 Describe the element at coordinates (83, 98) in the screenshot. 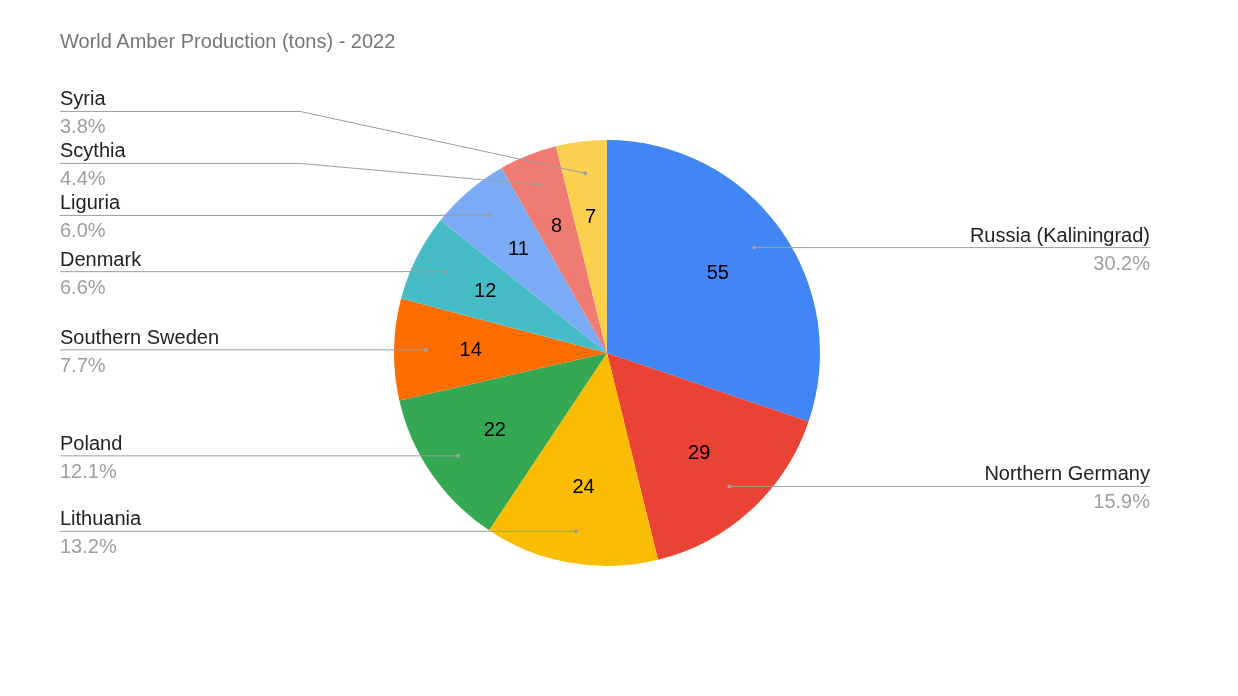

I see `slice-label: Syria` at that location.